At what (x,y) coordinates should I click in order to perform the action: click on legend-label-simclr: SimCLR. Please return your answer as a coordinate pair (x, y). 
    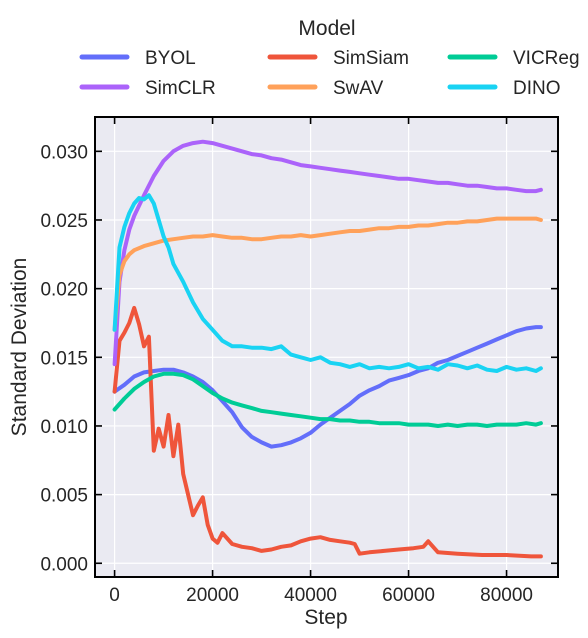
    Looking at the image, I should click on (180, 88).